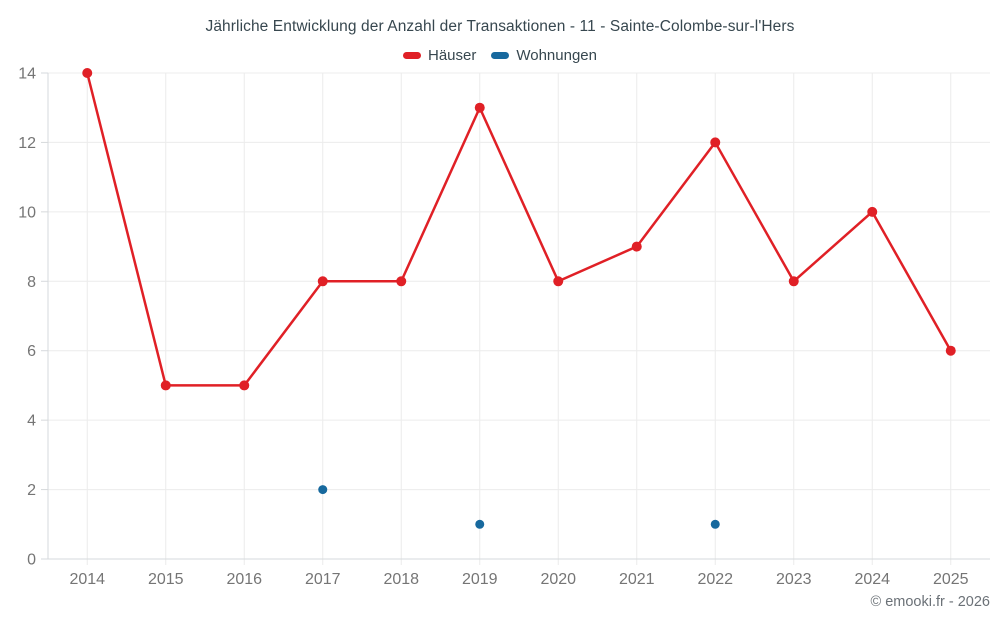  I want to click on legend-item-haeuser: Häuser, so click(439, 55).